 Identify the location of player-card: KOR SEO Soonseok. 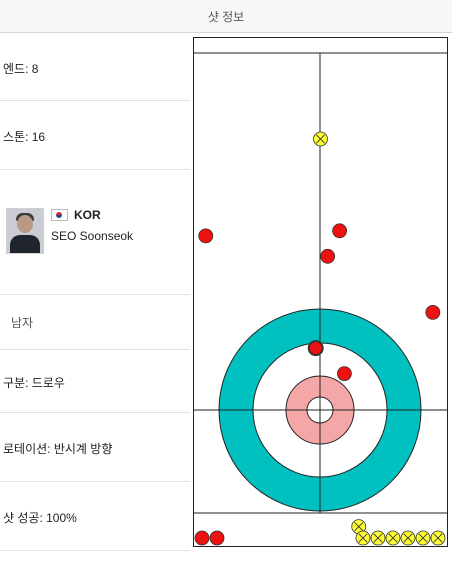
(69, 231).